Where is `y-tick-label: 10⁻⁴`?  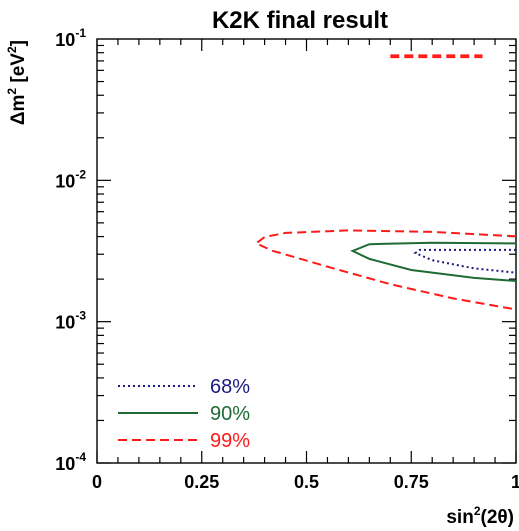
y-tick-label: 10⁻⁴ is located at coordinates (70, 462).